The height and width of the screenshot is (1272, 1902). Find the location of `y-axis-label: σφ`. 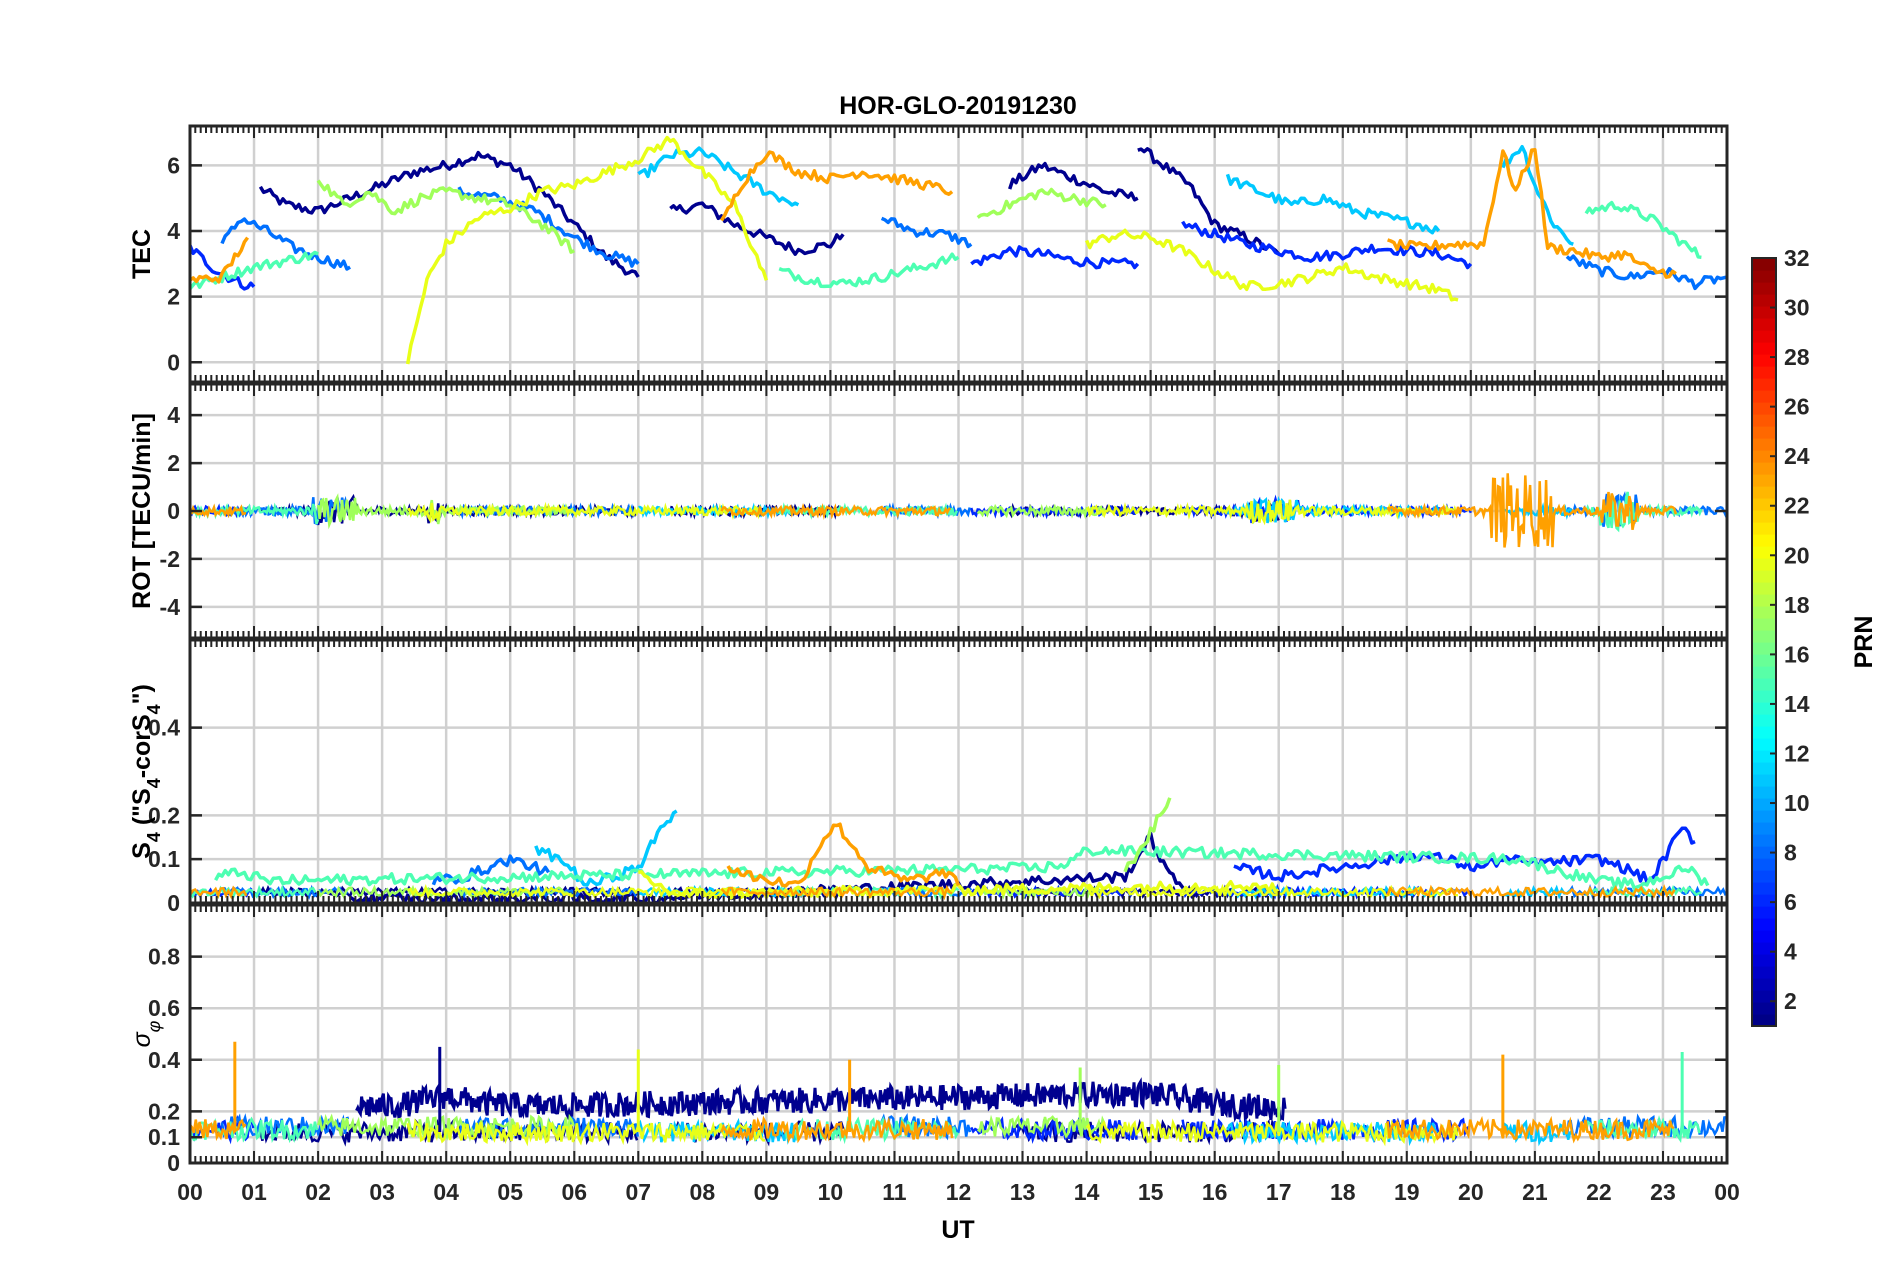

y-axis-label: σφ is located at coordinates (146, 1033).